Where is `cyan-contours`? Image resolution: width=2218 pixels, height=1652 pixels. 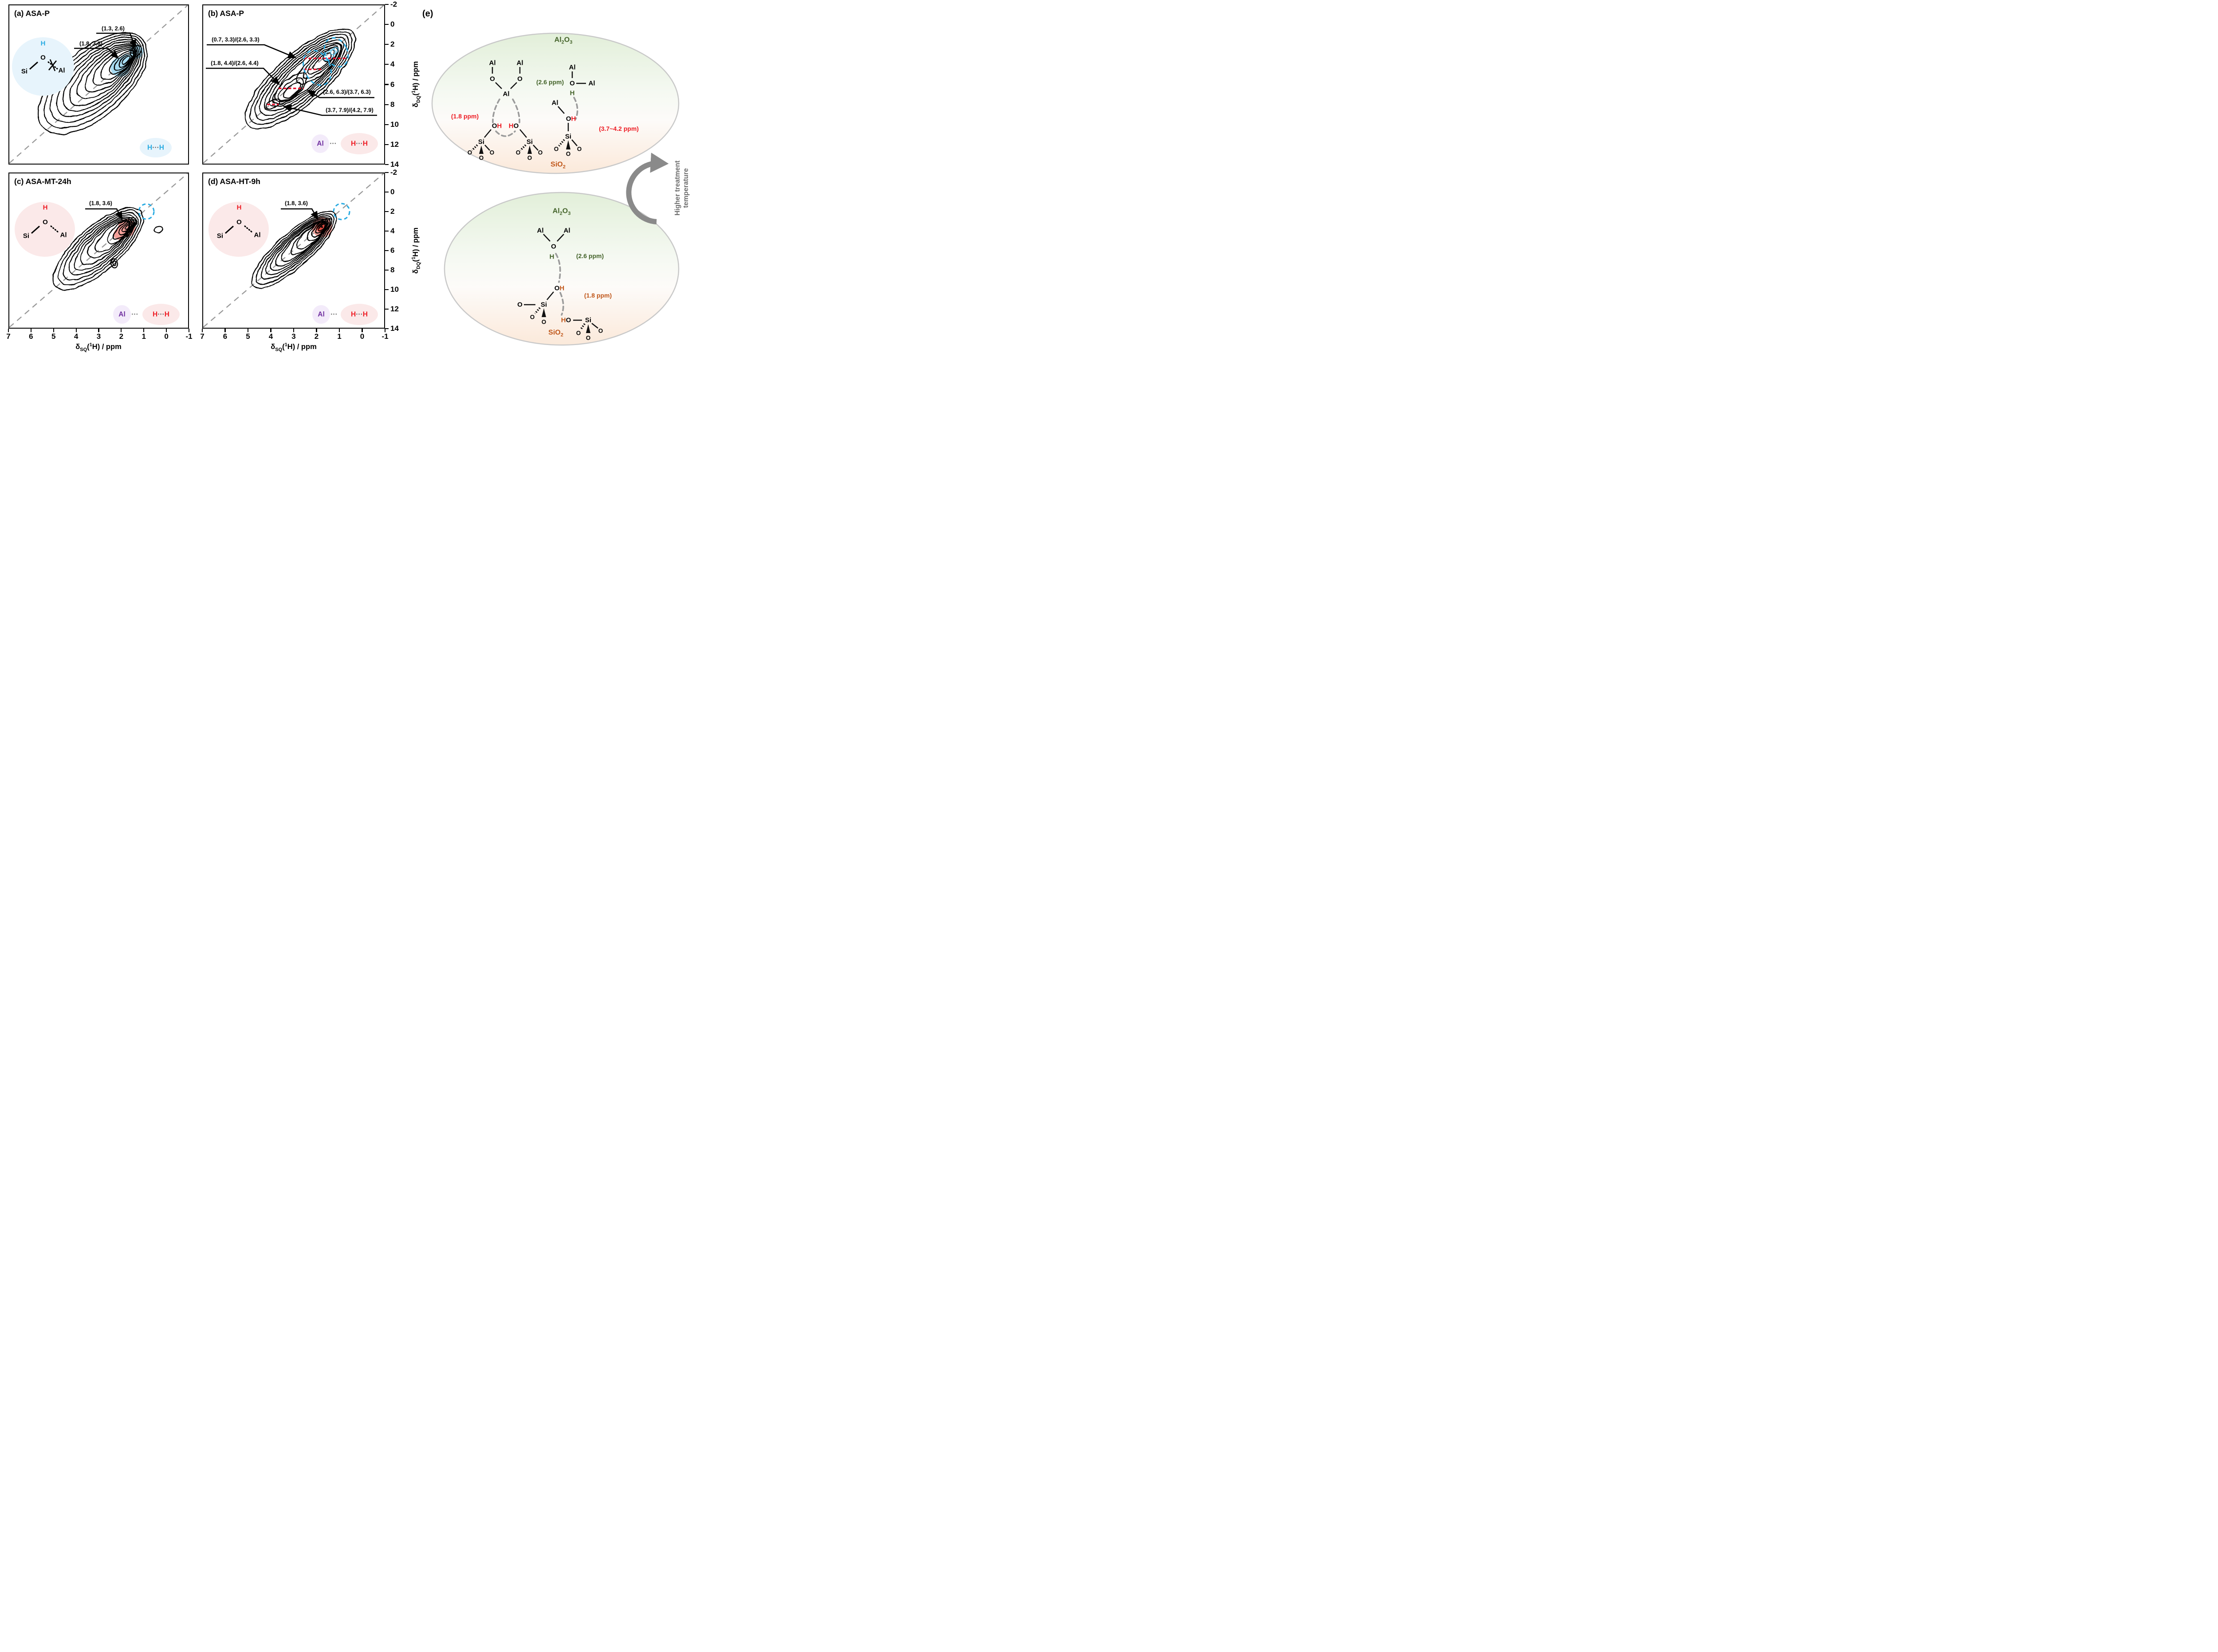 cyan-contours is located at coordinates (331, 54).